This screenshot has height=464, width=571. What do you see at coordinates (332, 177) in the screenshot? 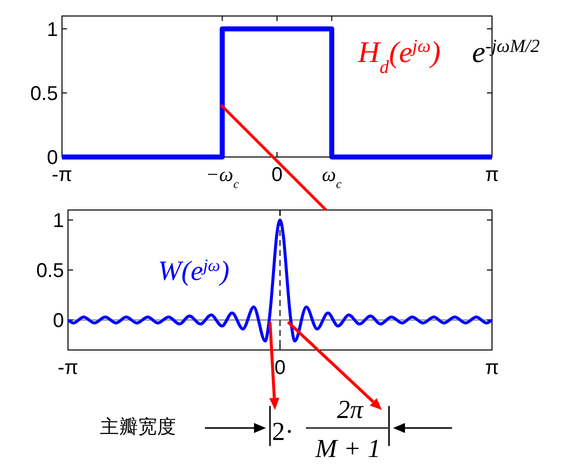
I see `x-tick-label: ω$_{c}$` at bounding box center [332, 177].